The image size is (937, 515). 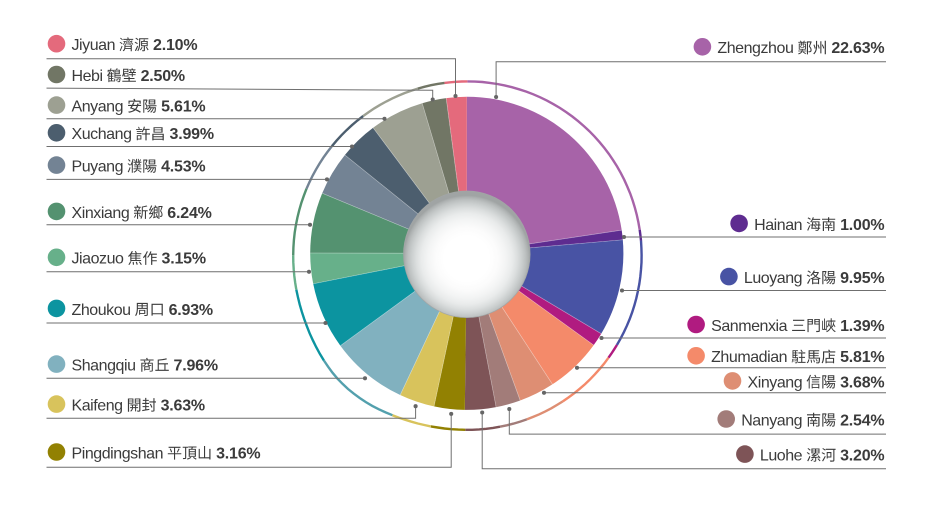 I want to click on svg-text: 1.00%, so click(x=862, y=225).